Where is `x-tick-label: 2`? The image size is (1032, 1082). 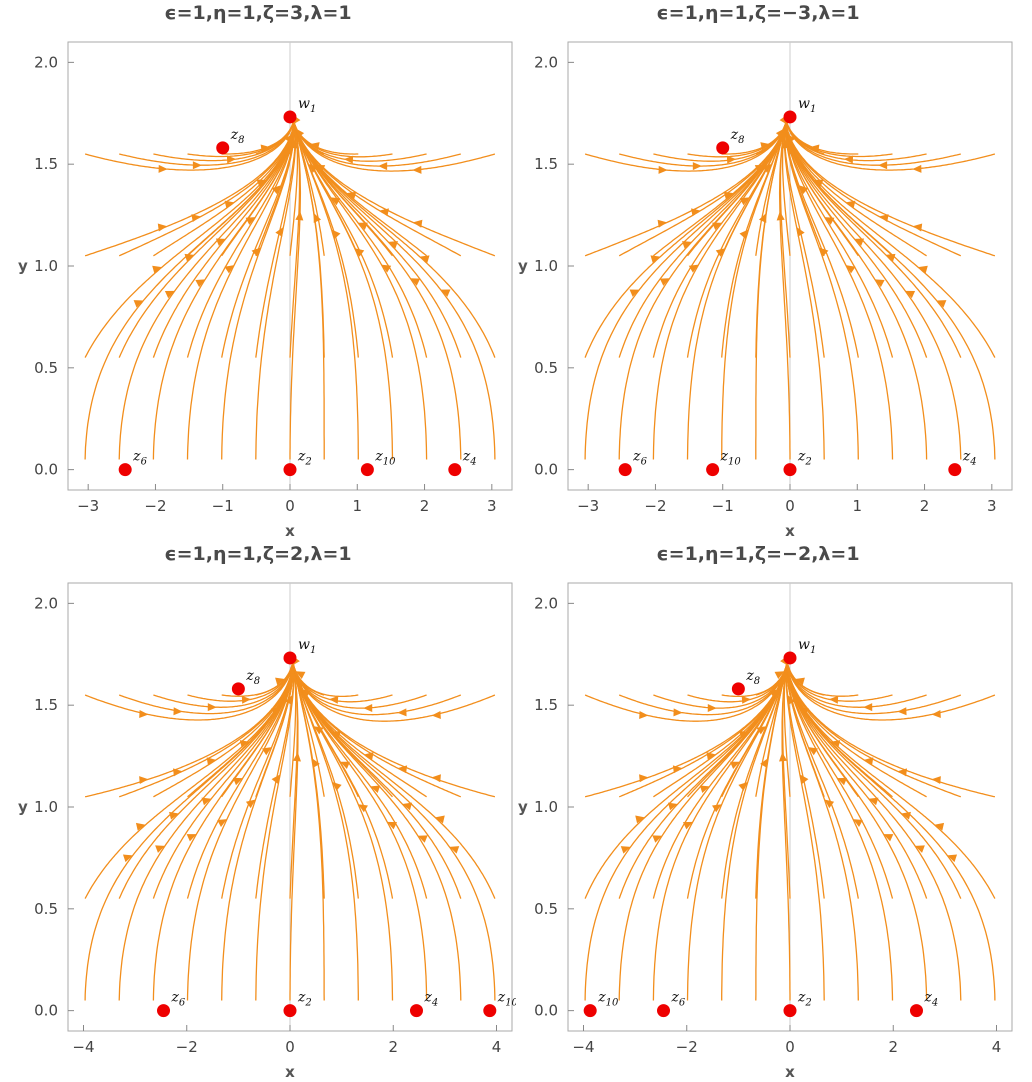
x-tick-label: 2 is located at coordinates (893, 1047).